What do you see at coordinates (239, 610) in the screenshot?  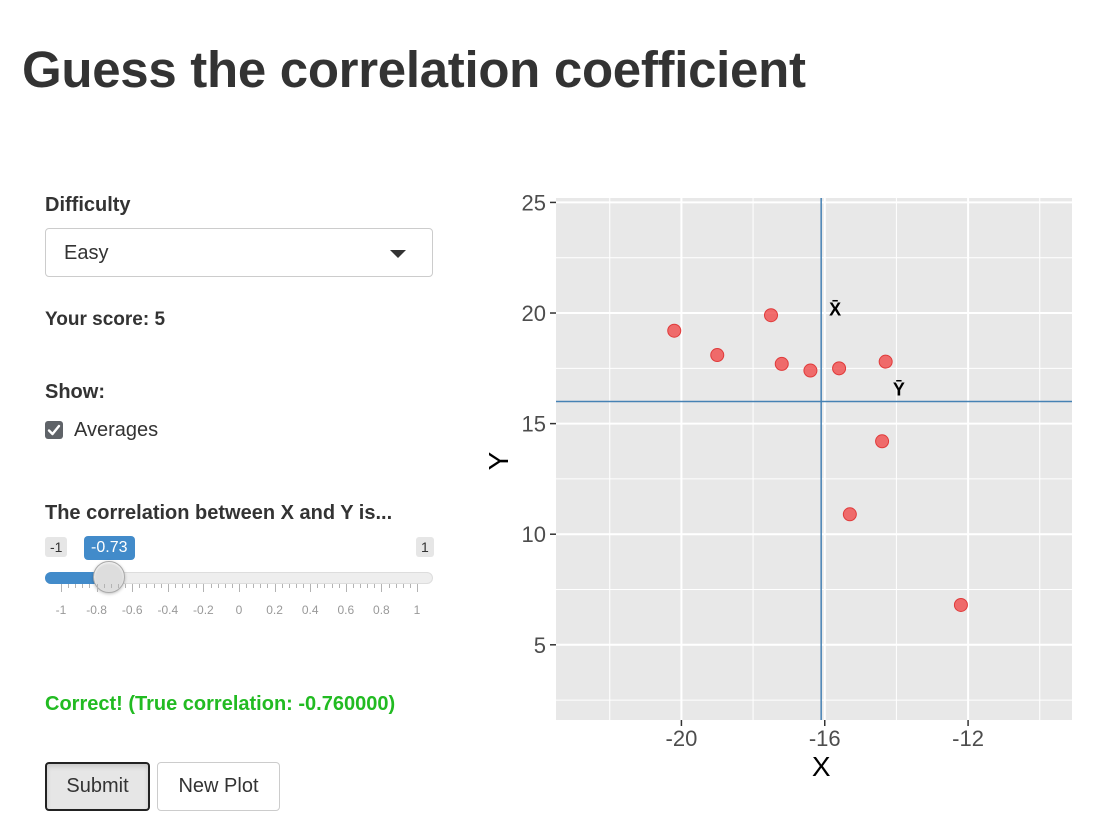 I see `slider-grid-label: 0` at bounding box center [239, 610].